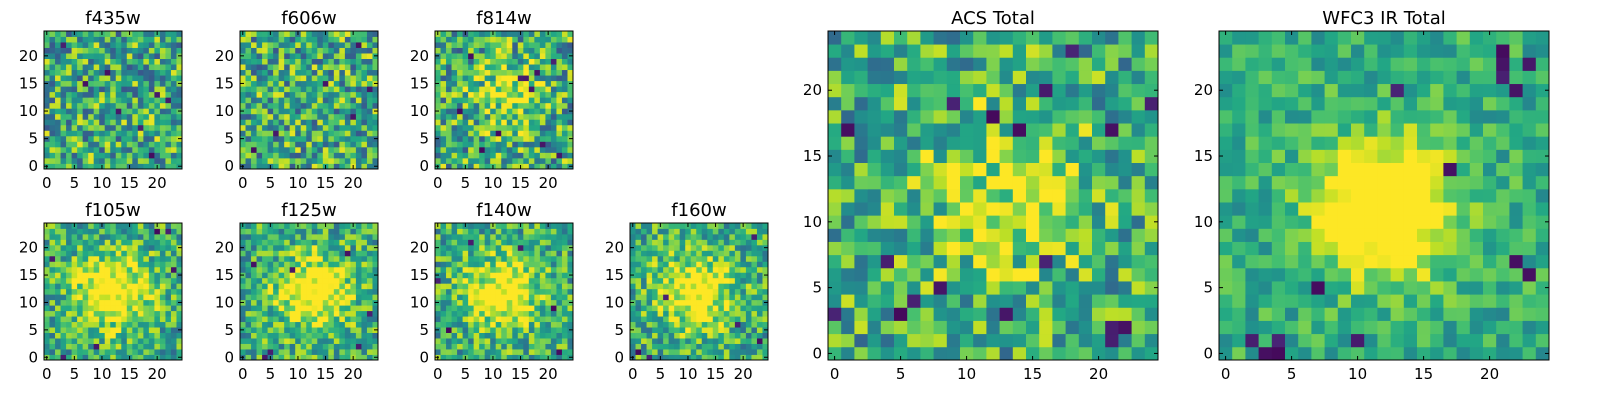  What do you see at coordinates (699, 291) in the screenshot?
I see `axes-frame` at bounding box center [699, 291].